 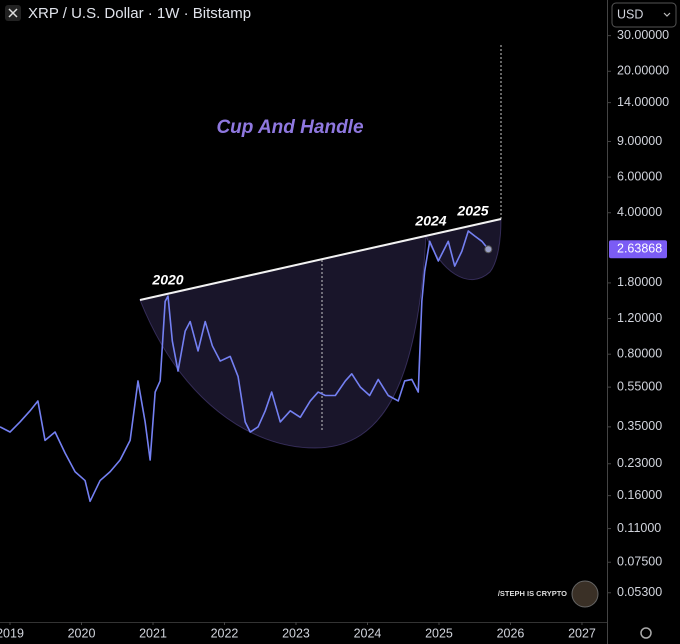 What do you see at coordinates (639, 463) in the screenshot?
I see `y-tick-label: 0.23000` at bounding box center [639, 463].